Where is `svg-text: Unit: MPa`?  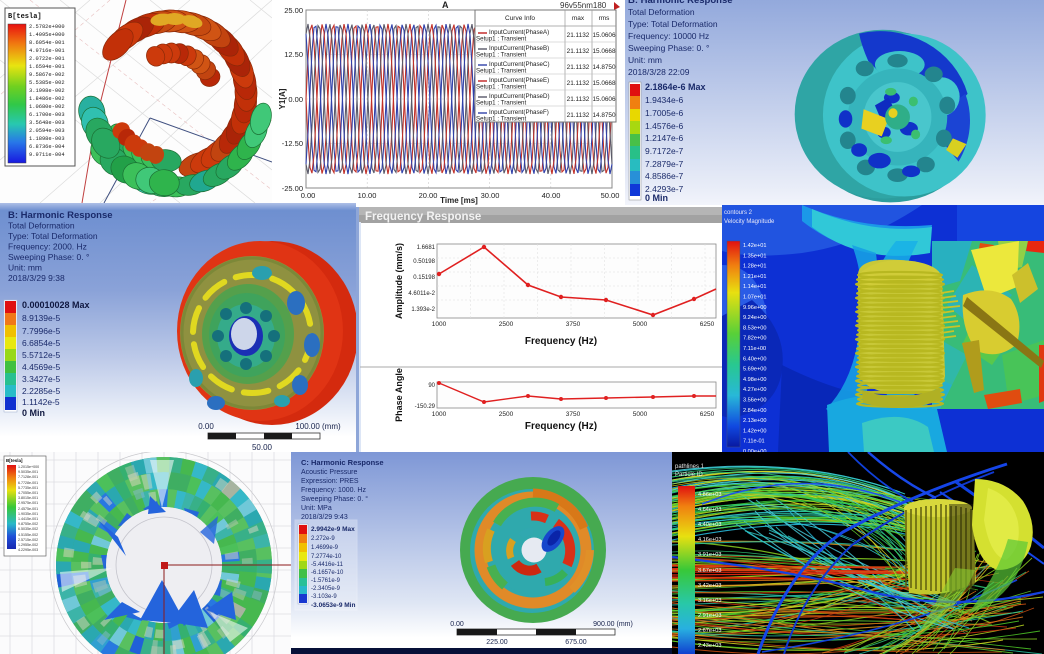 svg-text: Unit: MPa is located at coordinates (316, 508).